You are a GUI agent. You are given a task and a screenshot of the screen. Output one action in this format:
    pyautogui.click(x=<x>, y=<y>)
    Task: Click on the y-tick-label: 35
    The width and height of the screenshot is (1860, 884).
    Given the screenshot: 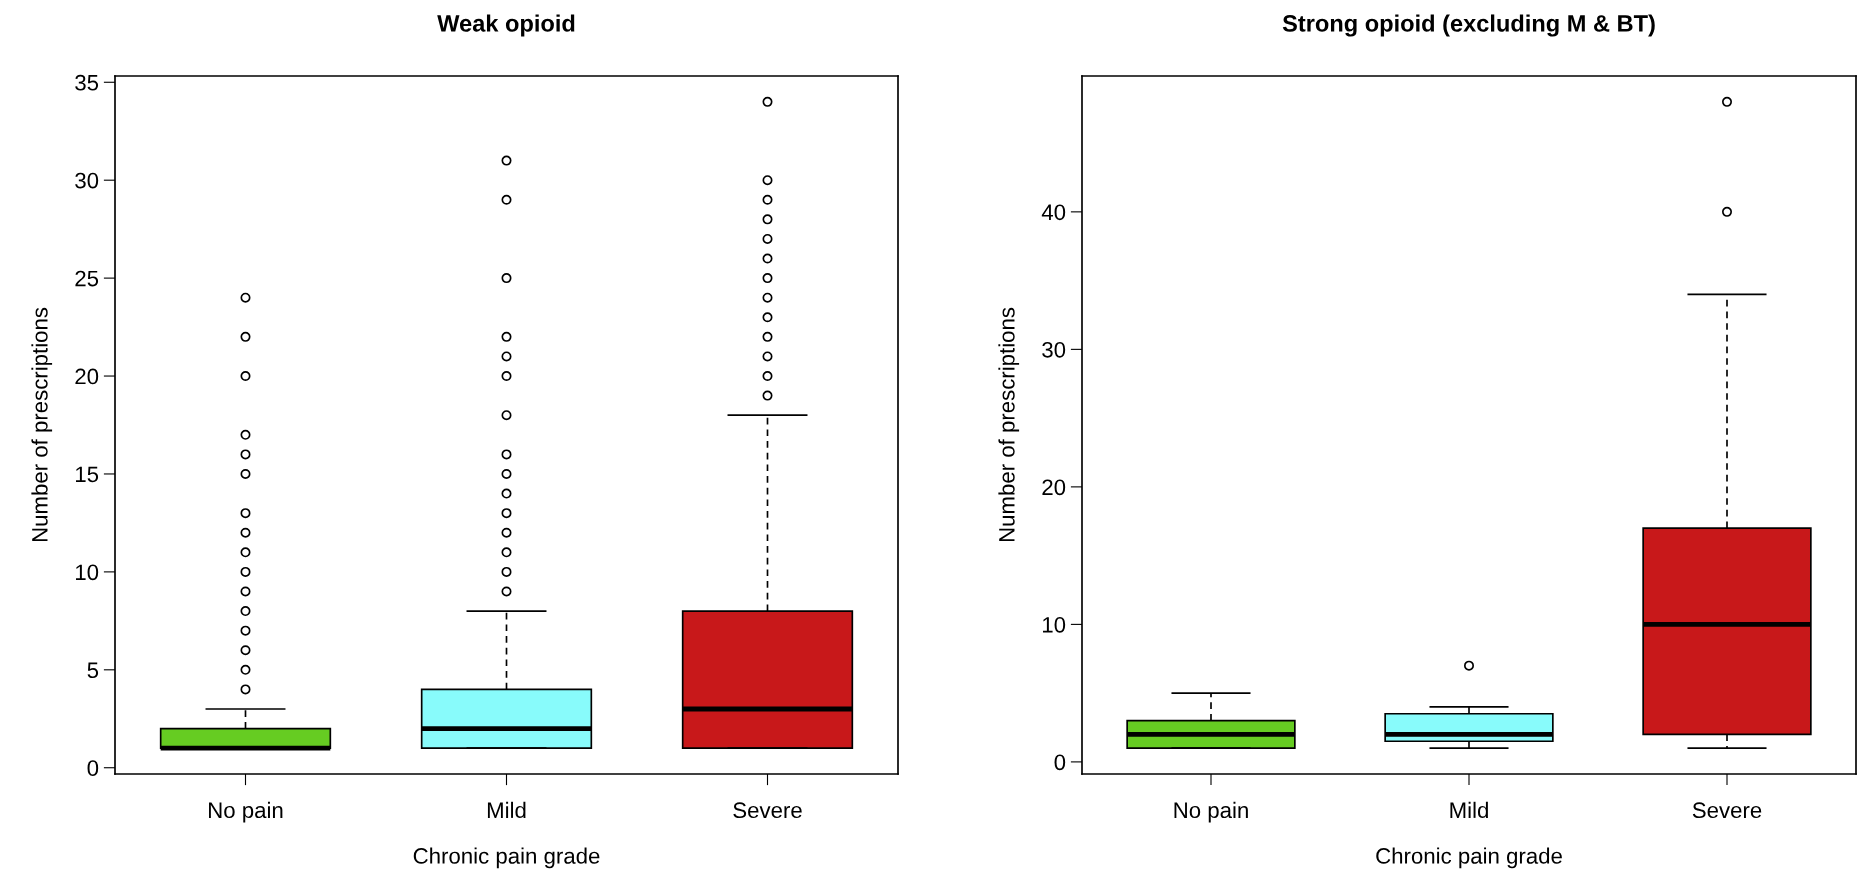 What is the action you would take?
    pyautogui.click(x=87, y=82)
    